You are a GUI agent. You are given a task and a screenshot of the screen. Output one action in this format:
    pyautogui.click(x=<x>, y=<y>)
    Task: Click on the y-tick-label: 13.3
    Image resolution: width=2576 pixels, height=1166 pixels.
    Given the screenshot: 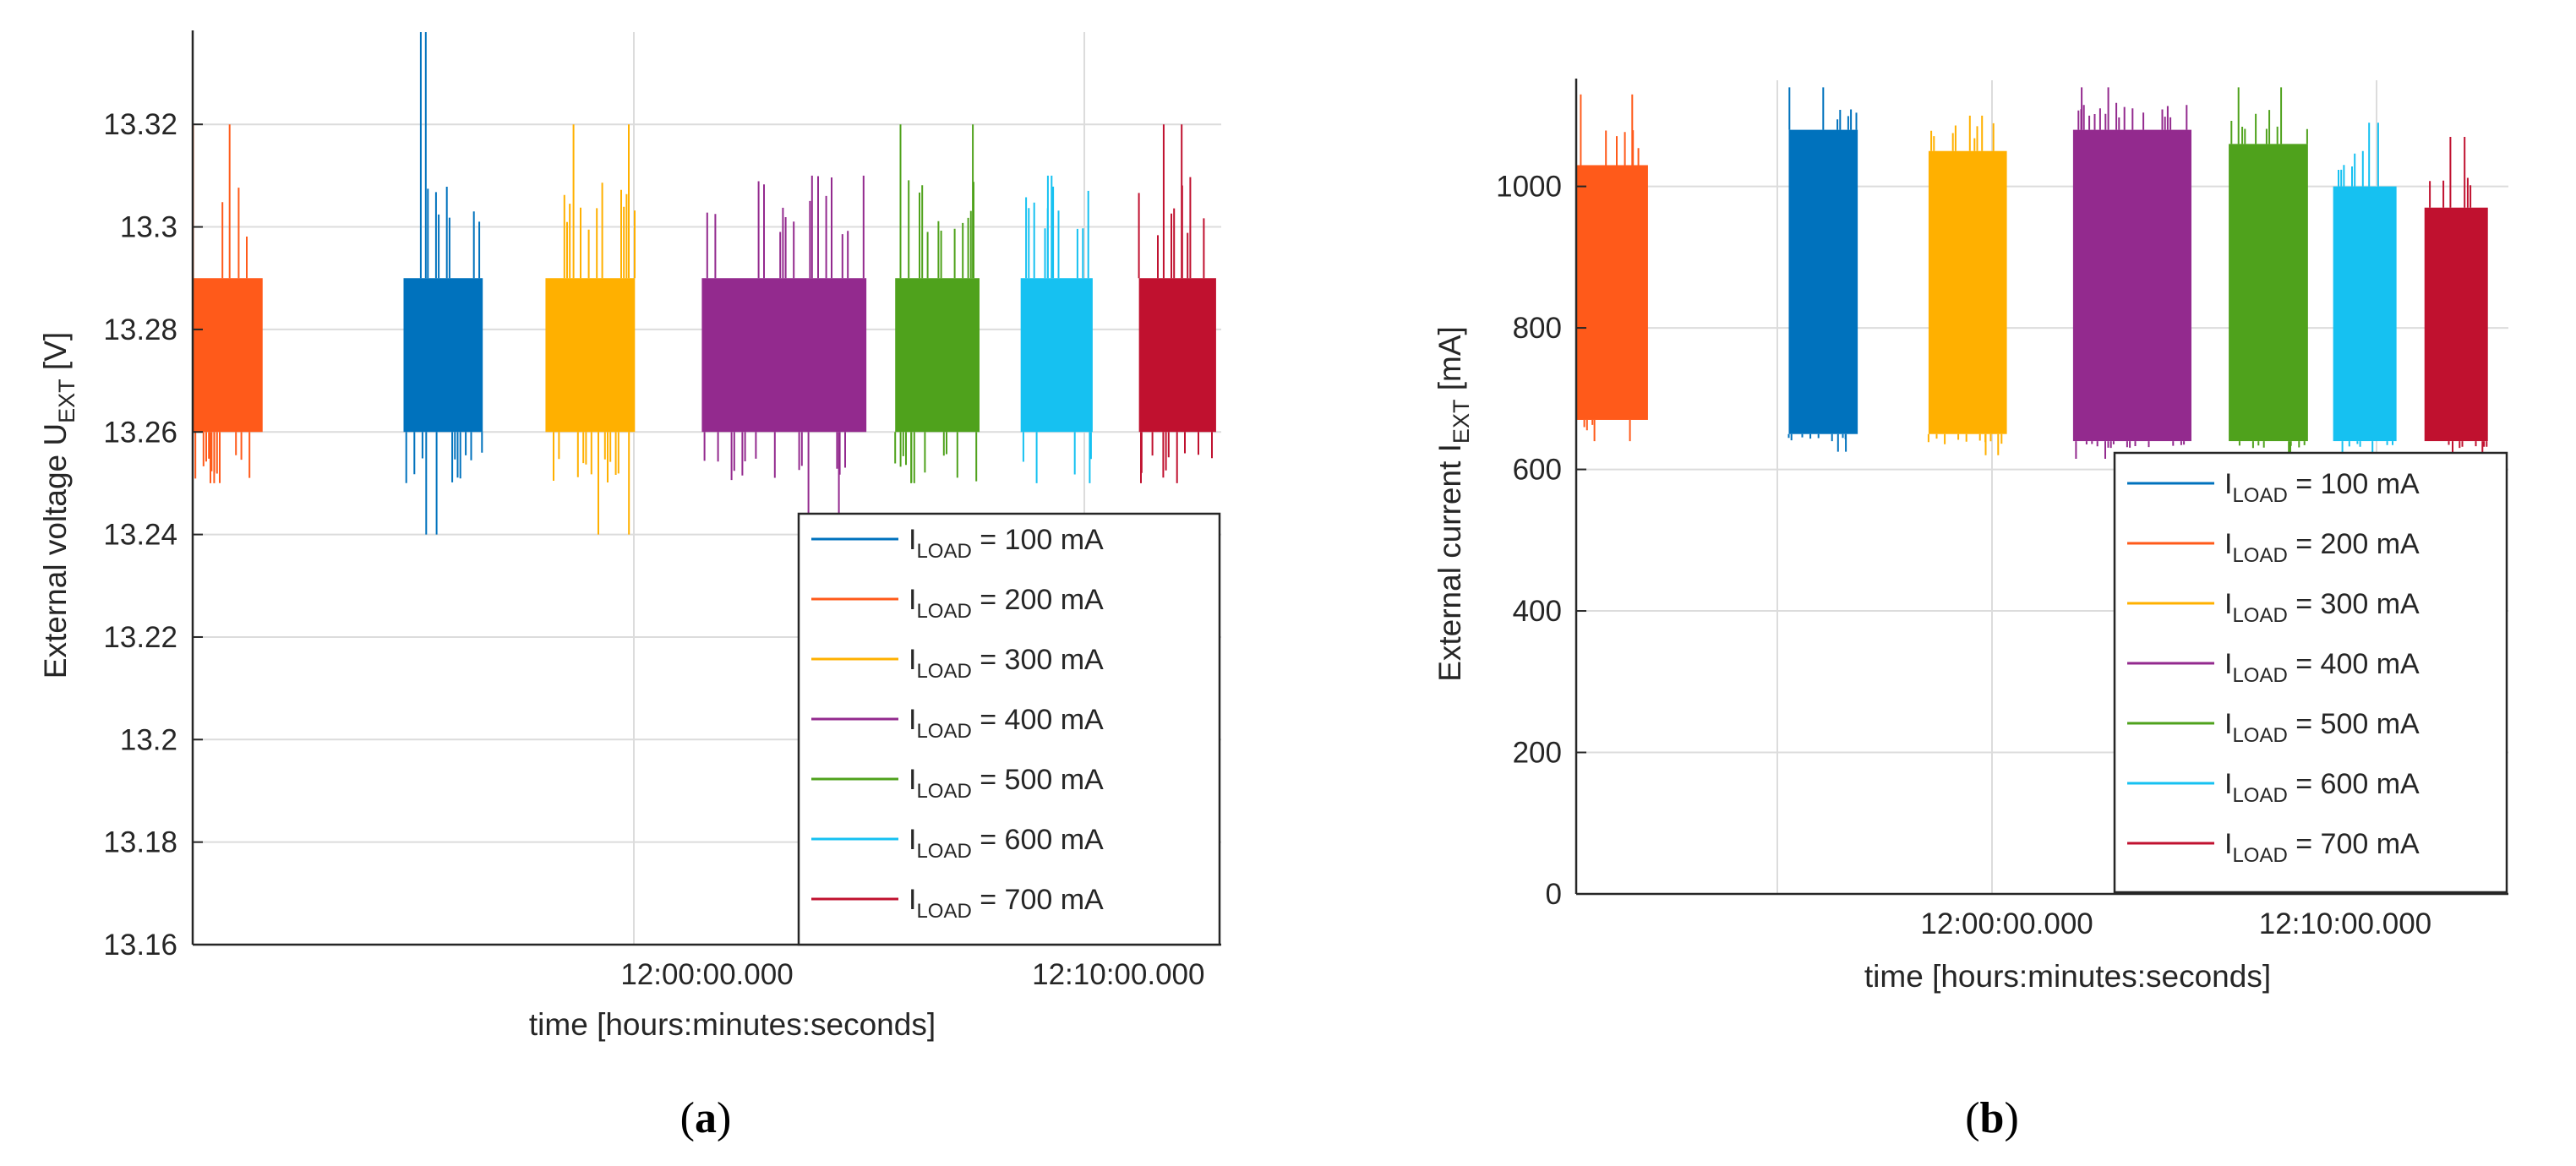 What is the action you would take?
    pyautogui.click(x=148, y=227)
    